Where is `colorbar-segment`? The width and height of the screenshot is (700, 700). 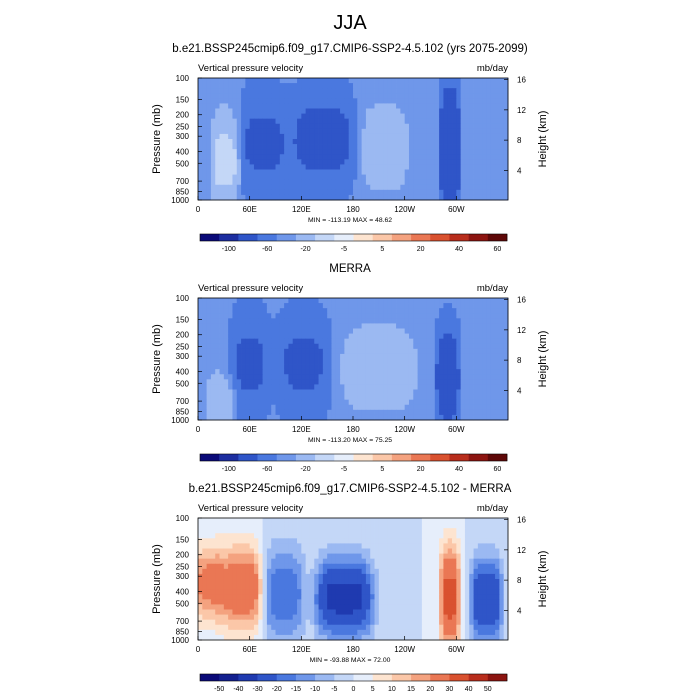 colorbar-segment is located at coordinates (382, 237).